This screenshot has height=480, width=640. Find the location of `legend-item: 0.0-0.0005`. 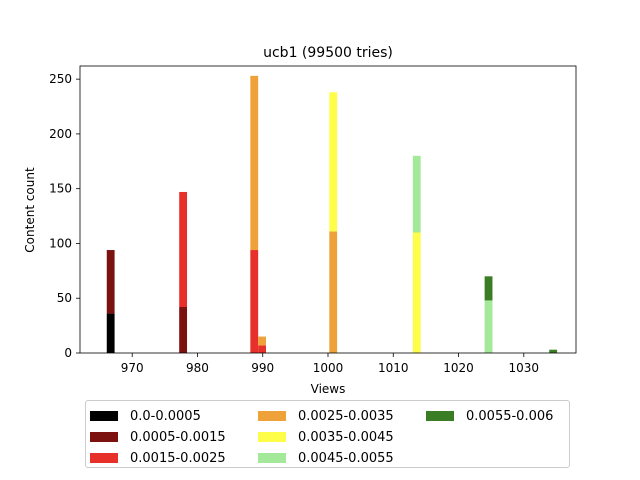

legend-item: 0.0-0.0005 is located at coordinates (145, 416).